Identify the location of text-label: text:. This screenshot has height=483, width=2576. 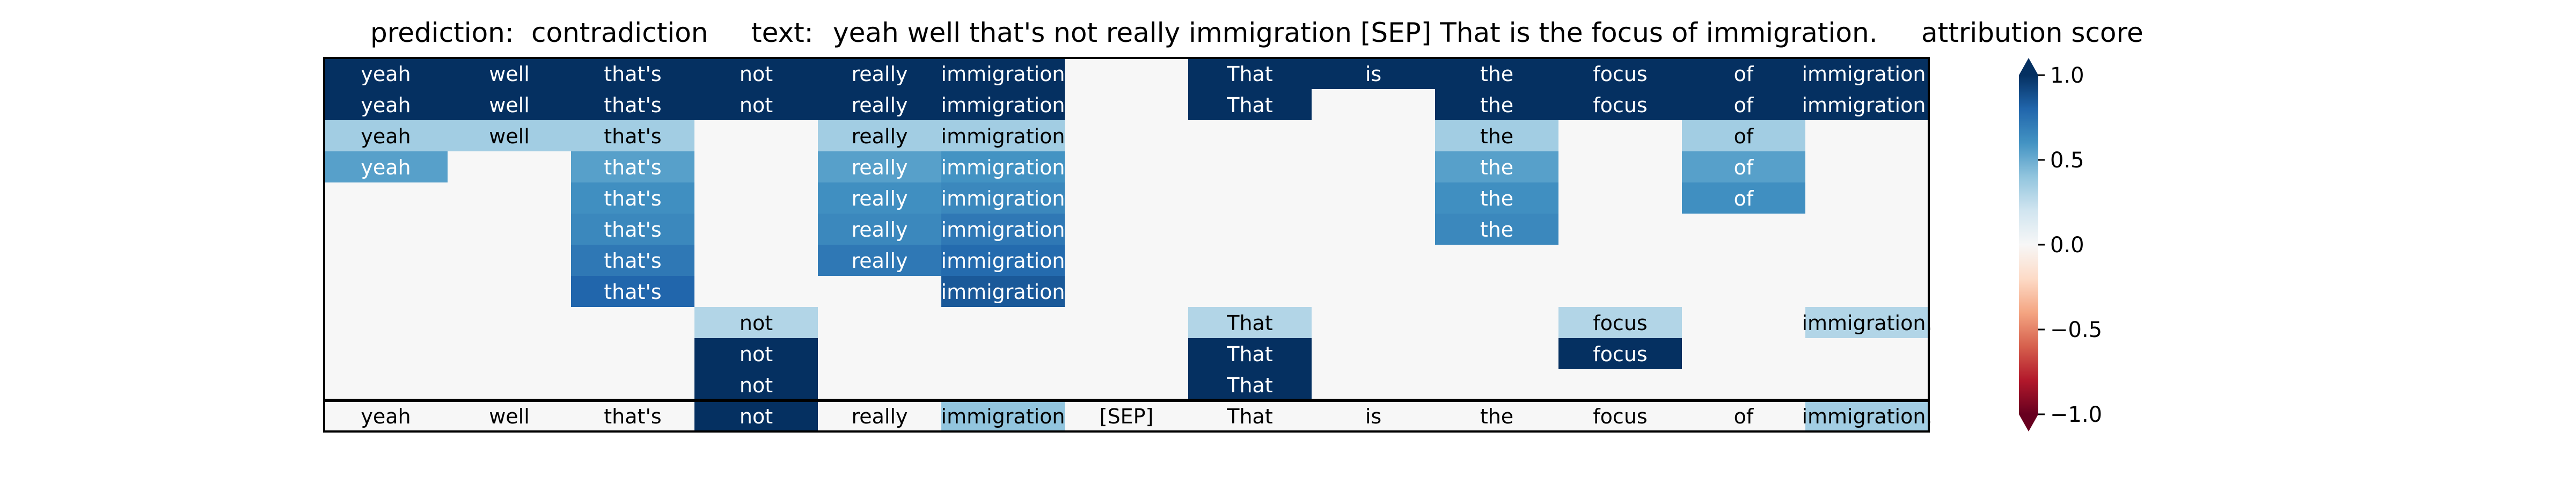
(782, 32).